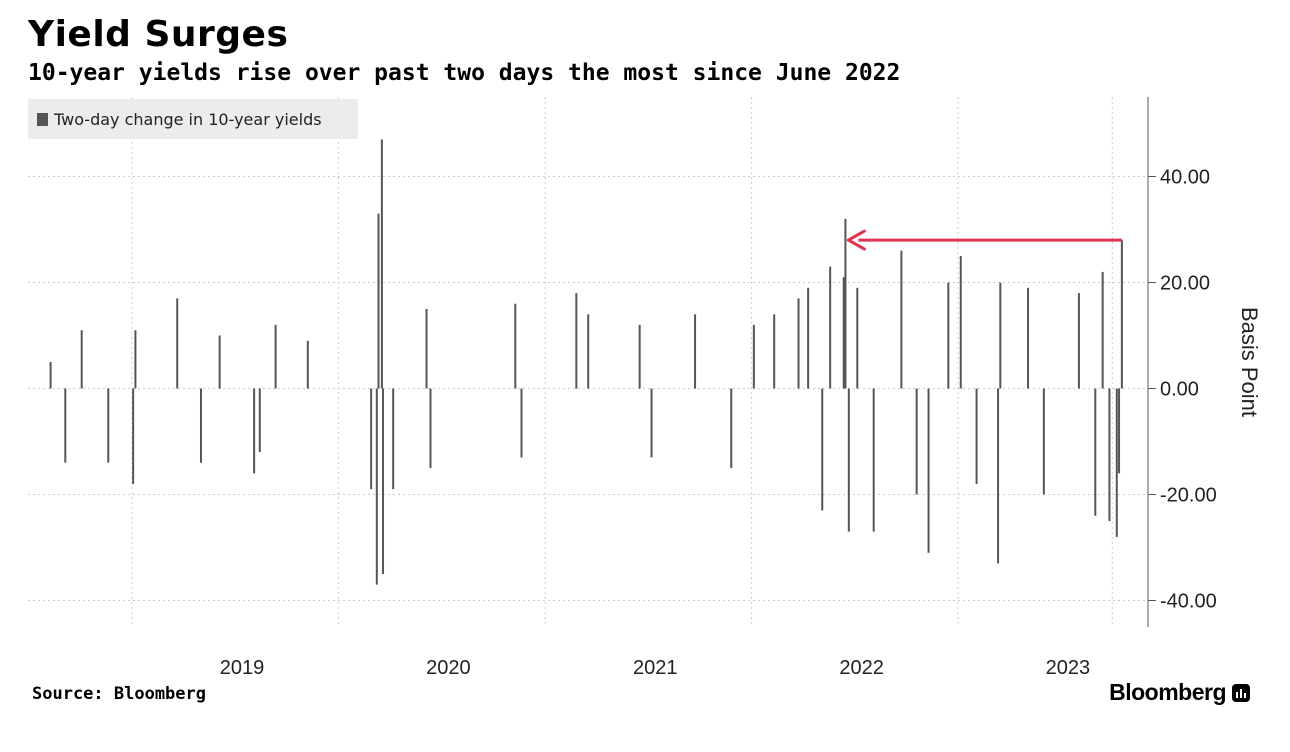 The width and height of the screenshot is (1290, 752). I want to click on x-tick-label: 2021, so click(655, 668).